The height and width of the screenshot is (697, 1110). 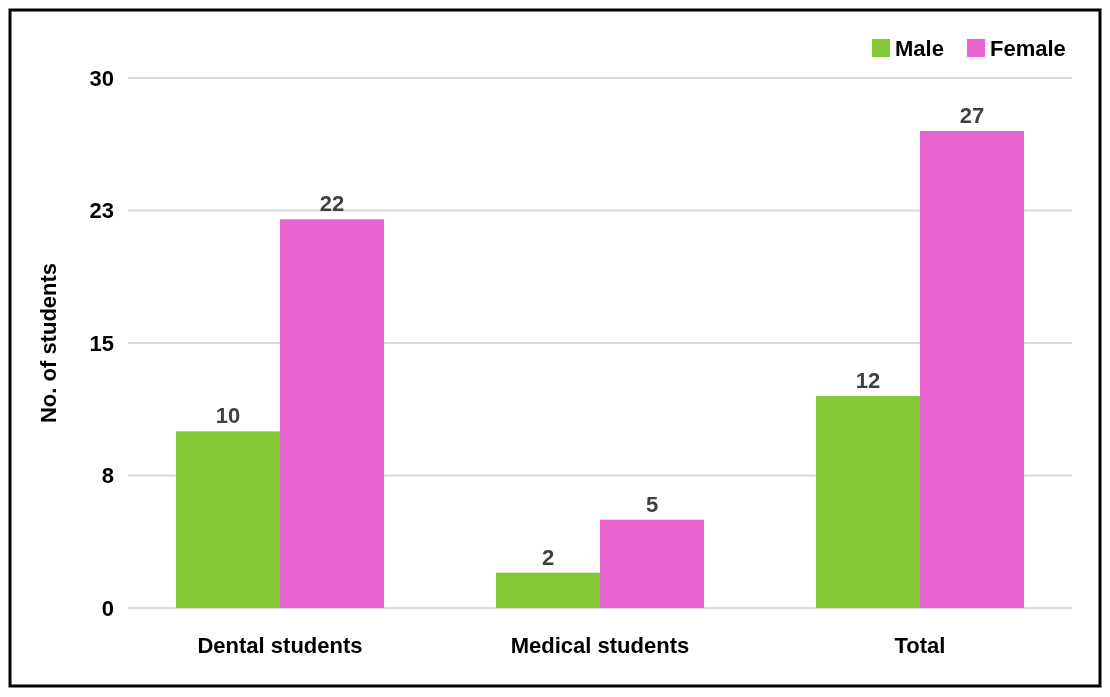 I want to click on y-tick-label: 8, so click(x=107, y=476).